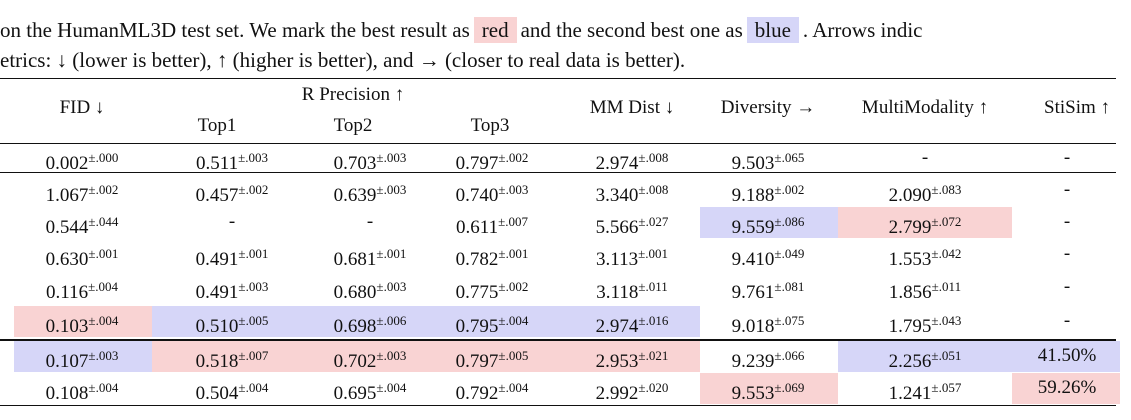  Describe the element at coordinates (353, 125) in the screenshot. I see `column-header: Top2` at that location.